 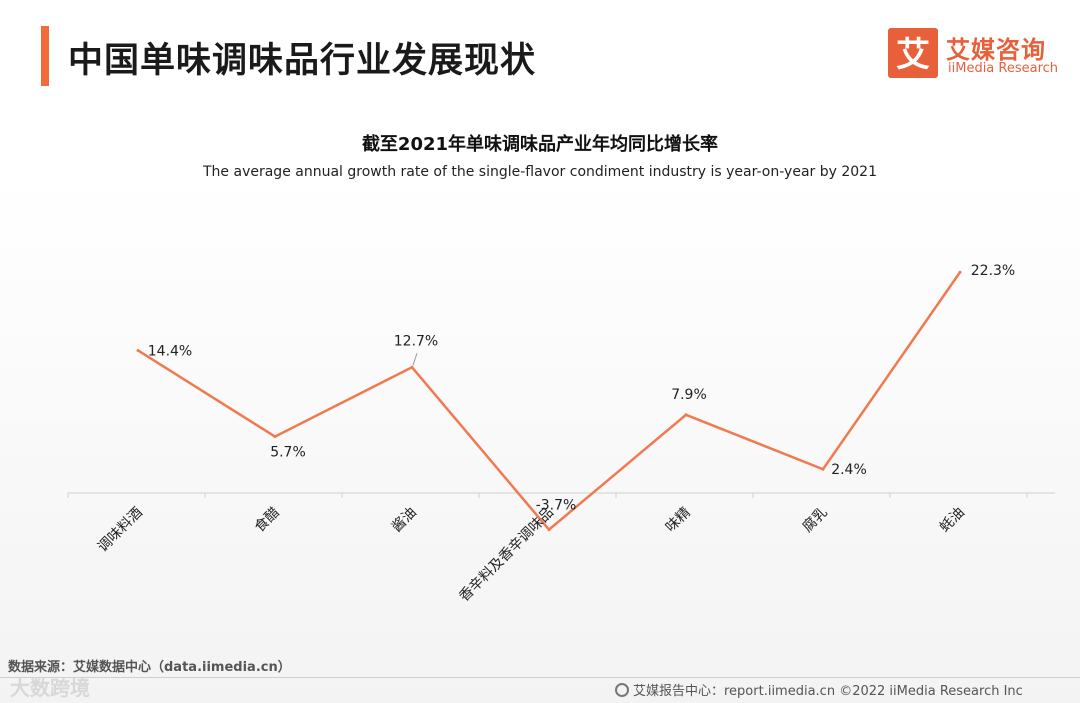 What do you see at coordinates (540, 144) in the screenshot?
I see `chart-title: 截至2021年单味调味品产业年均同比增长率` at bounding box center [540, 144].